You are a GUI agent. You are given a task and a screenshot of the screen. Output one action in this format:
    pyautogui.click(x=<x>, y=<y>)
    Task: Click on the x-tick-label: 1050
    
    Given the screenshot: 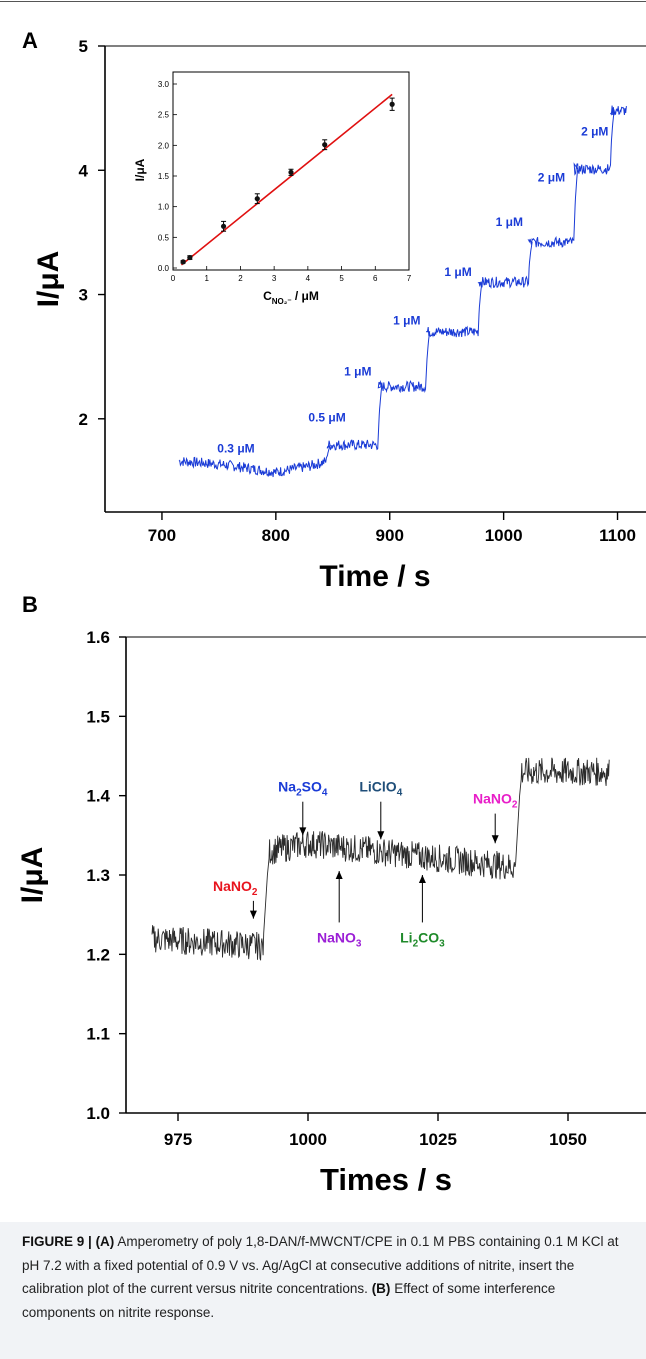 What is the action you would take?
    pyautogui.click(x=568, y=1139)
    